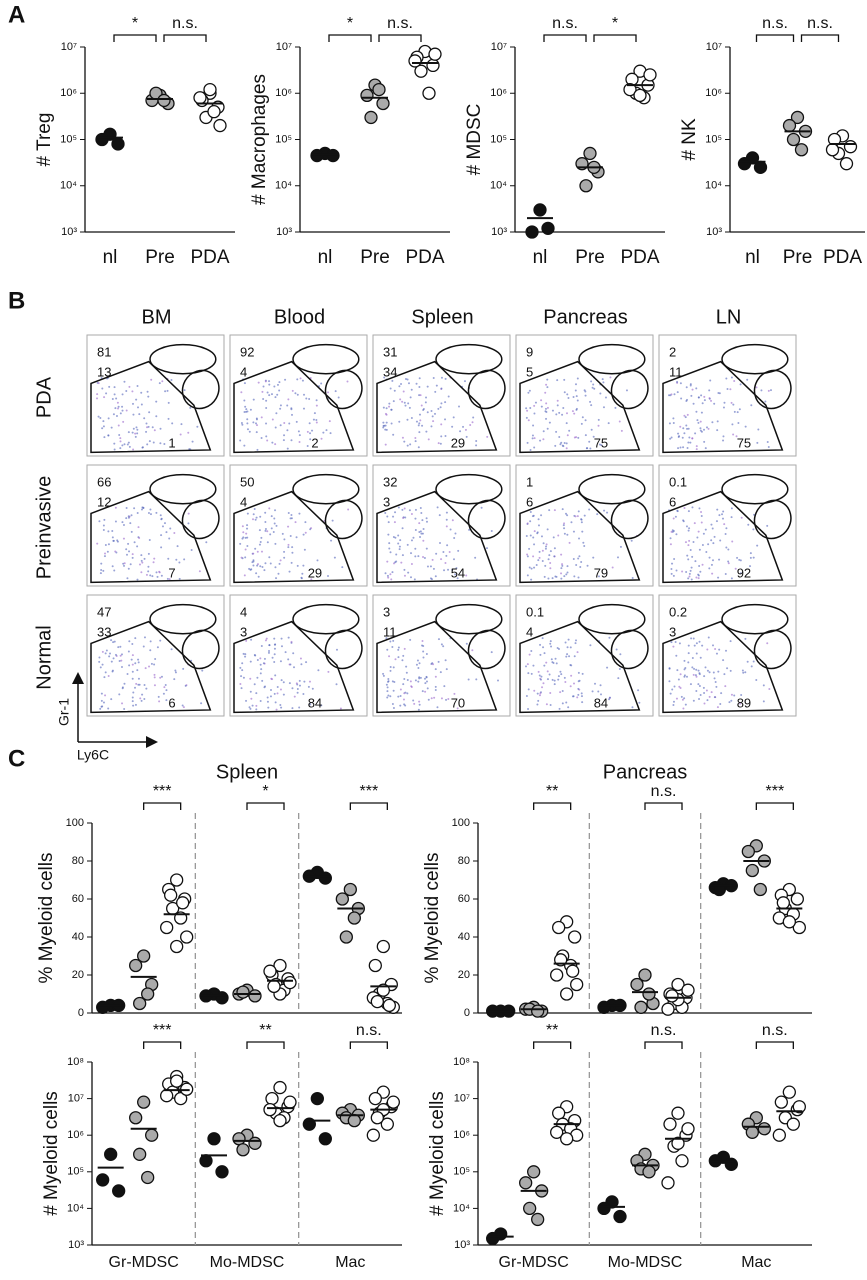  Describe the element at coordinates (437, 537) in the screenshot. I see `gate-polygon` at that location.